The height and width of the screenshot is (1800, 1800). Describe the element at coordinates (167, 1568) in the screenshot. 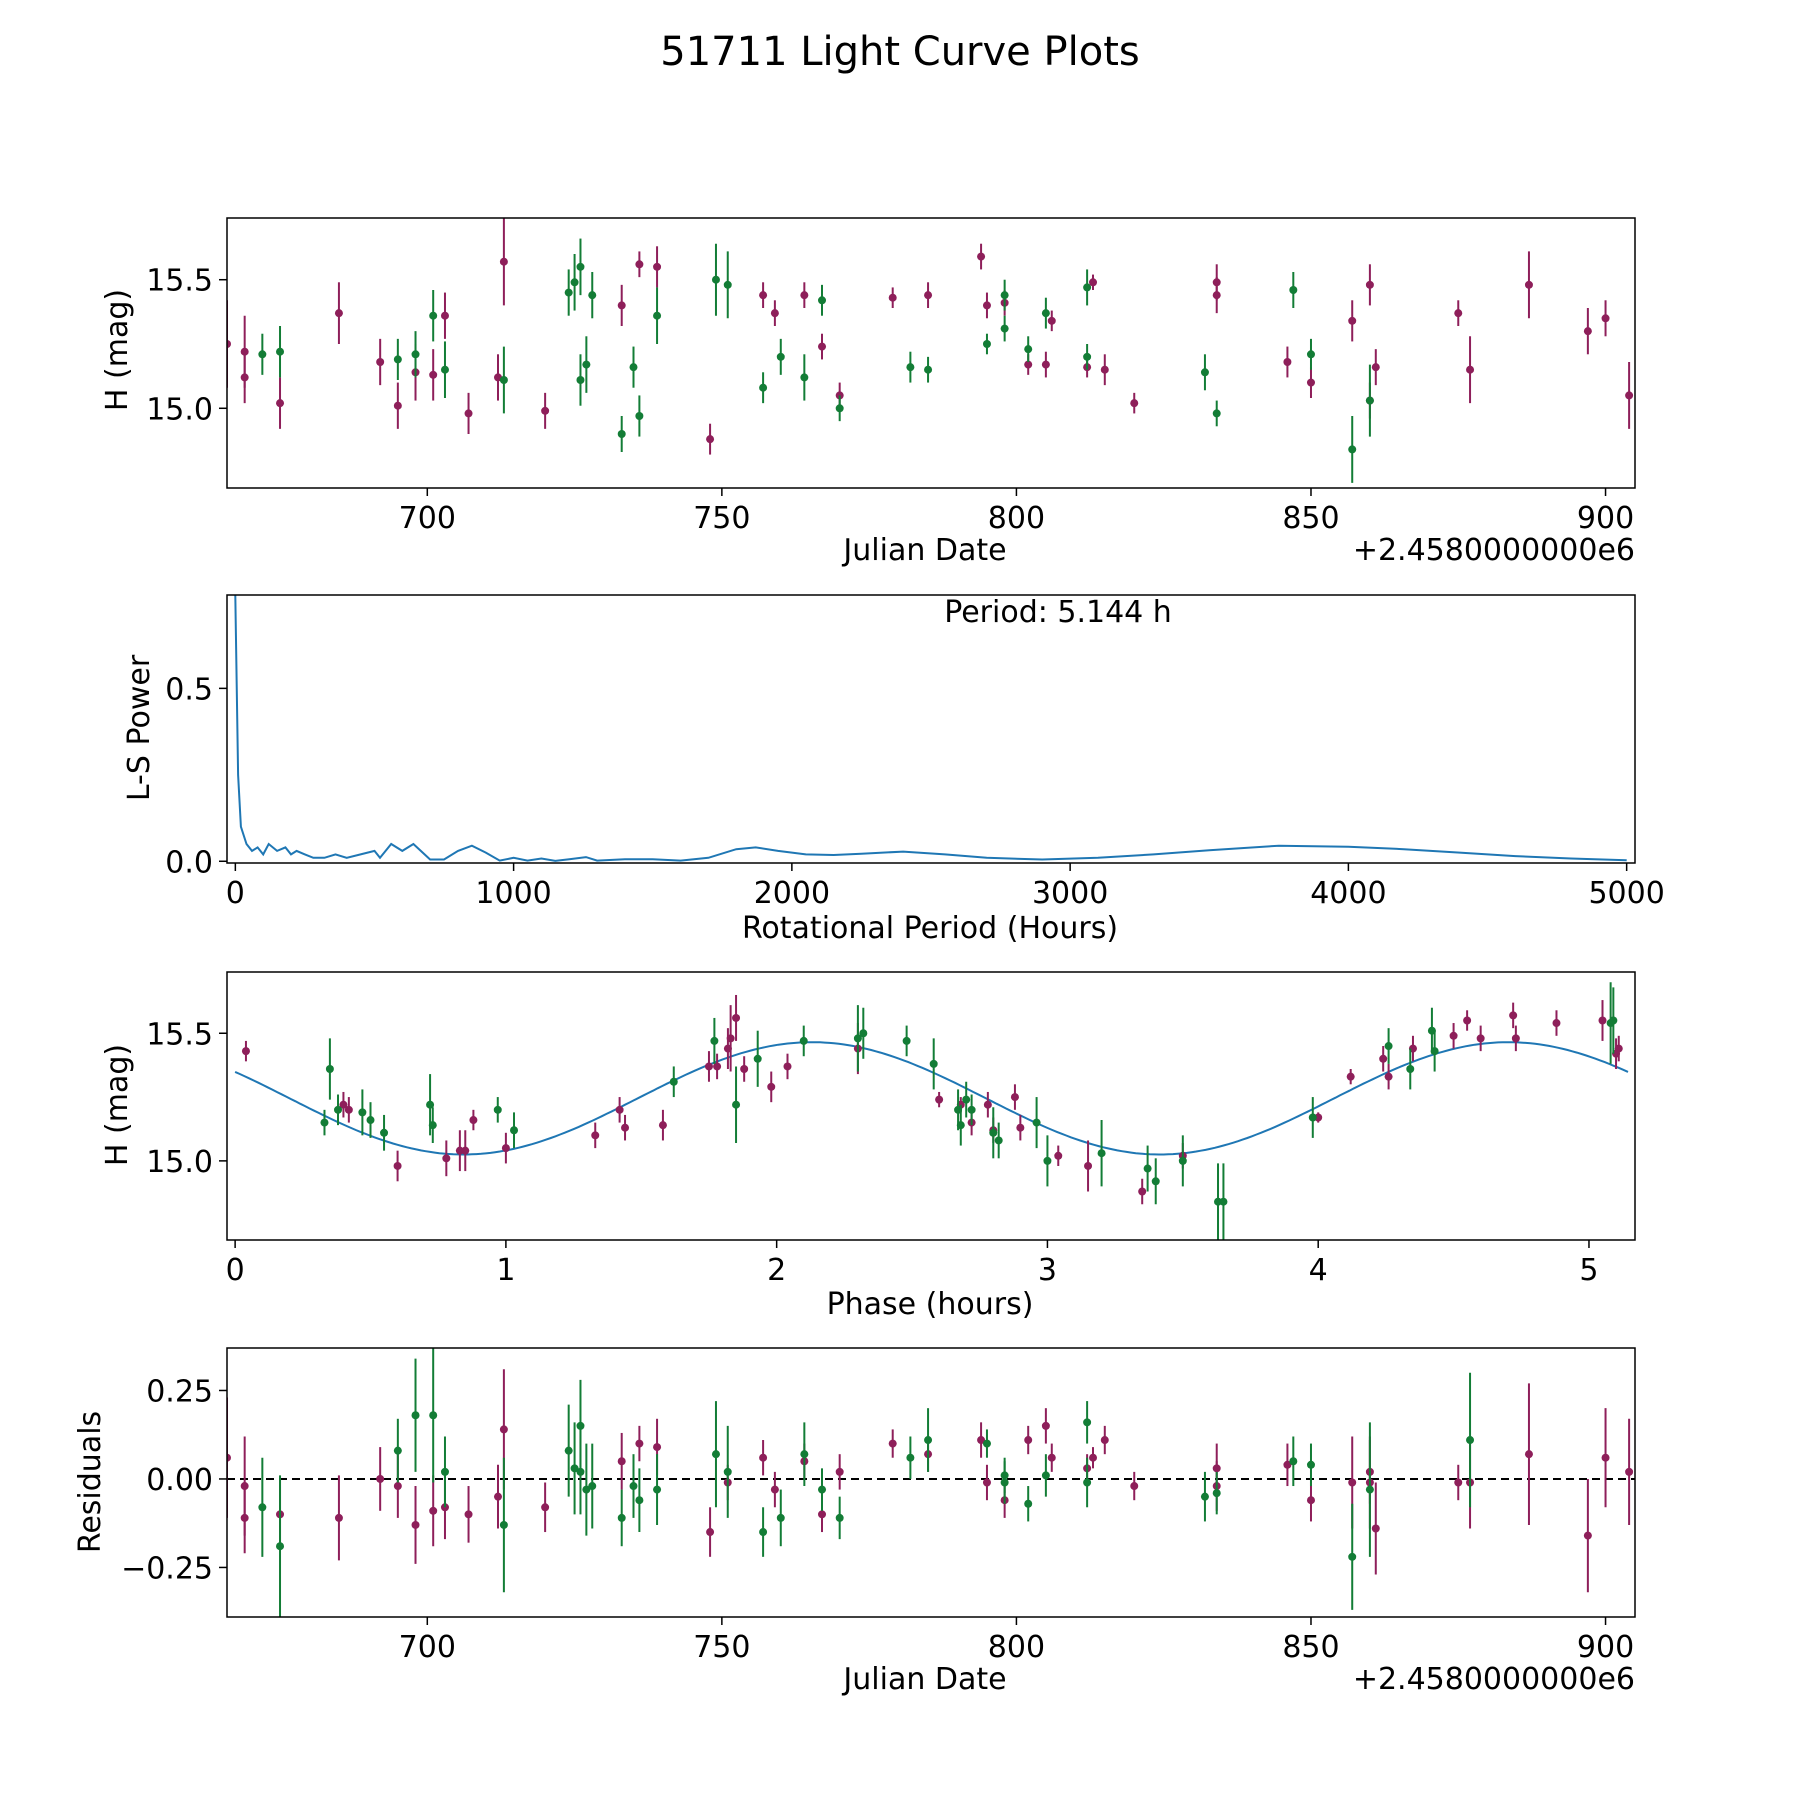

I see `residuals-ytick-label: −0.25` at that location.